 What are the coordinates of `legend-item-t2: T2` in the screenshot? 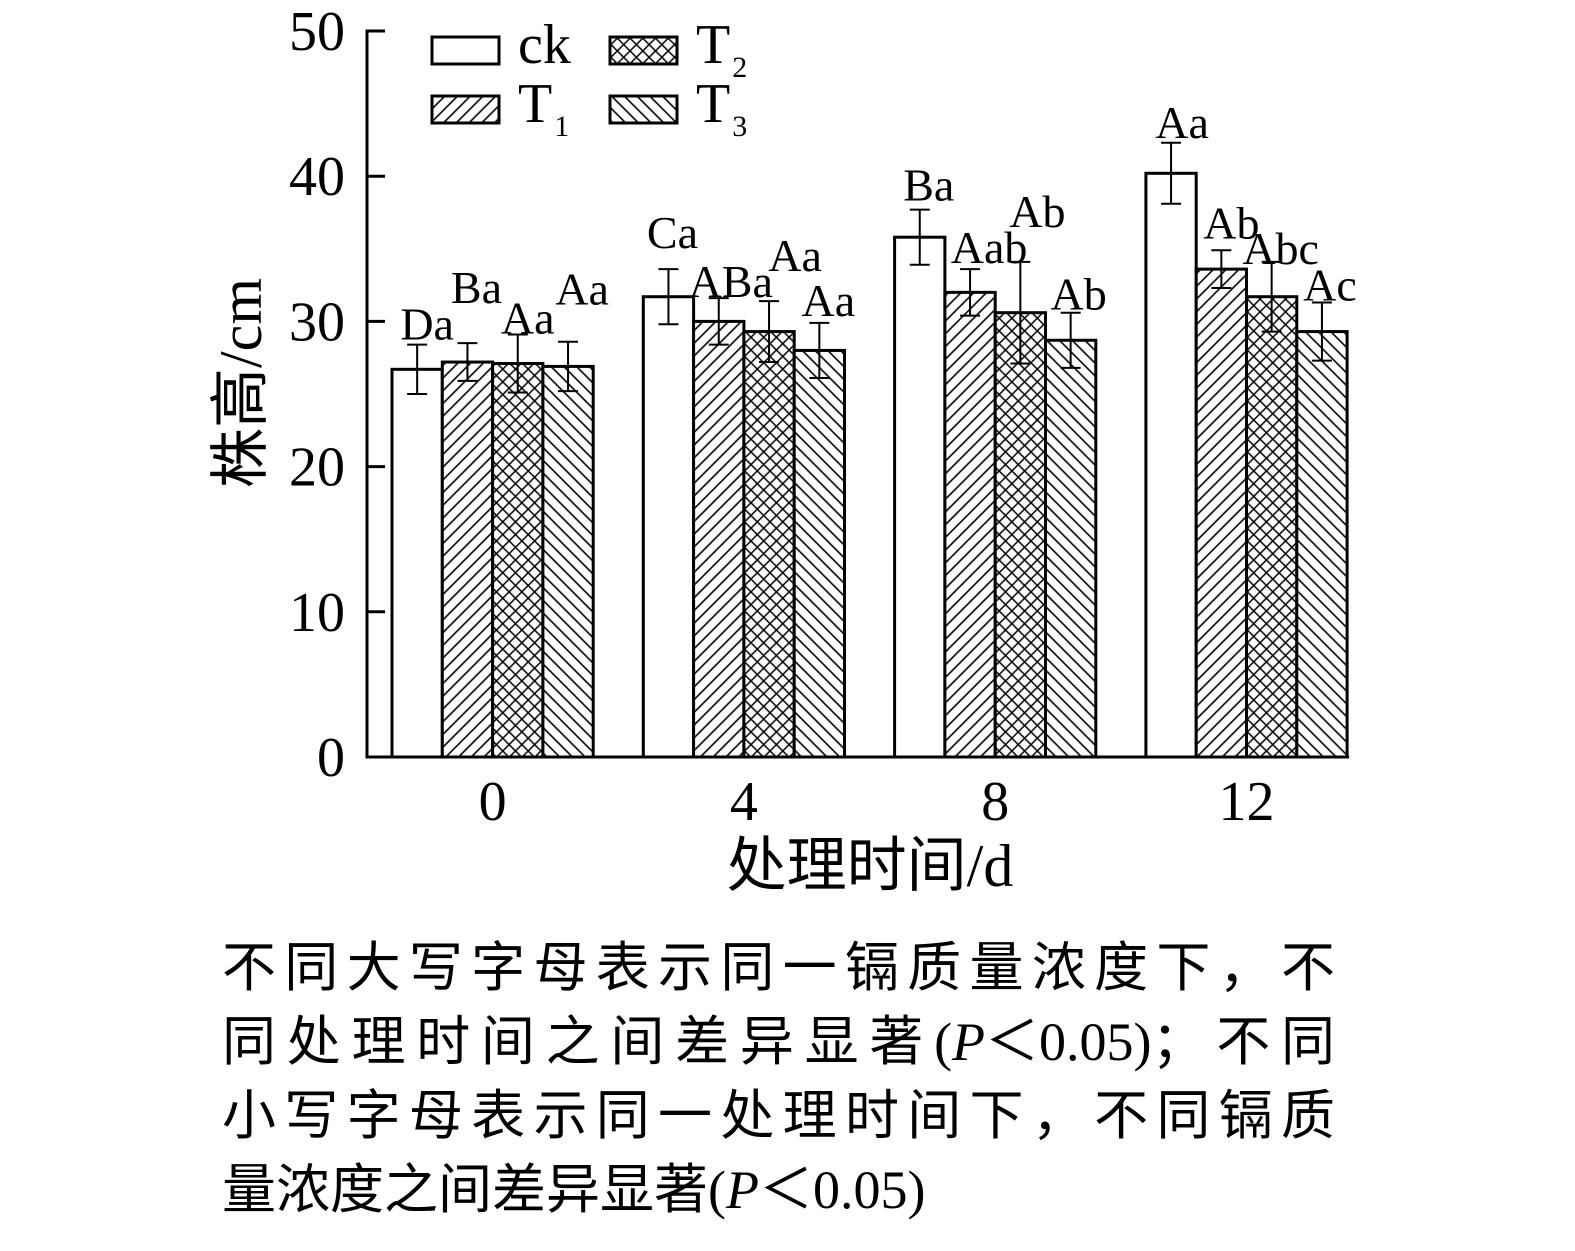 It's located at (677, 49).